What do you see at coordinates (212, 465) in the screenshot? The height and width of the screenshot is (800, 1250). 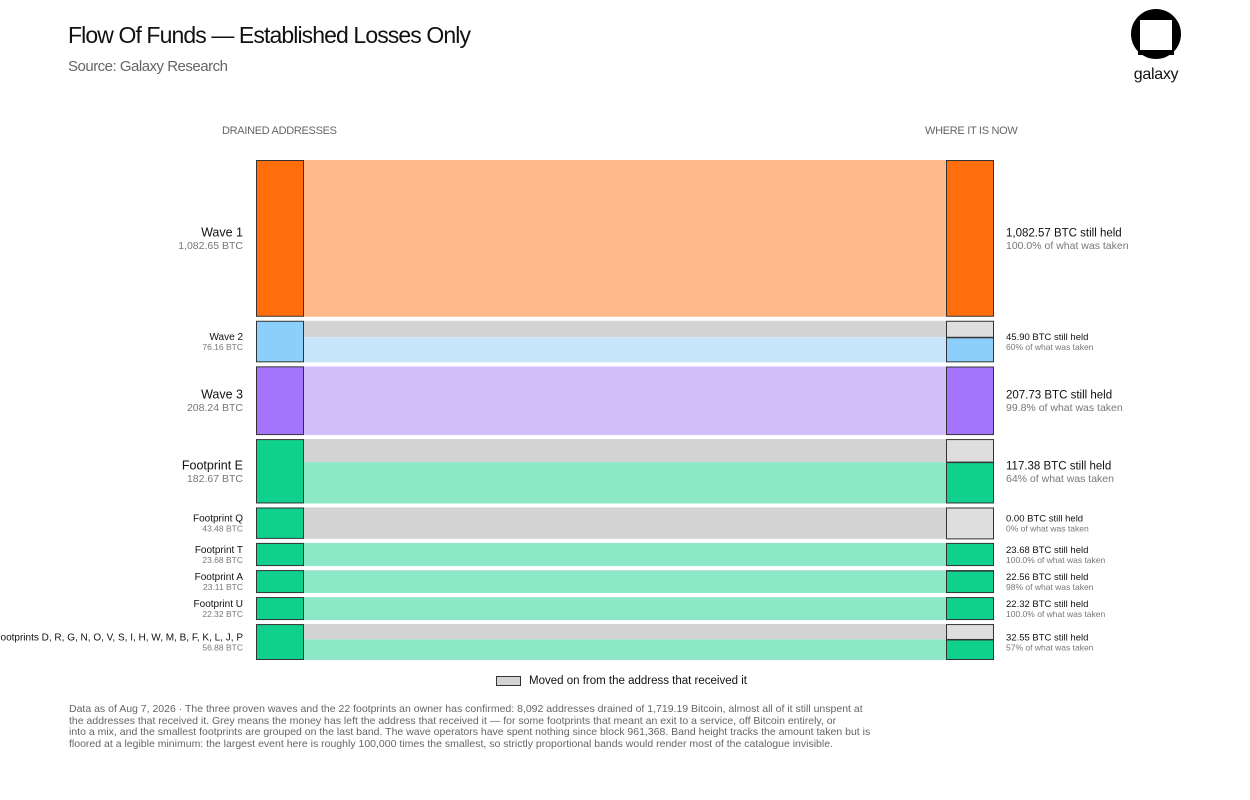 I see `source-label: Footprint E` at bounding box center [212, 465].